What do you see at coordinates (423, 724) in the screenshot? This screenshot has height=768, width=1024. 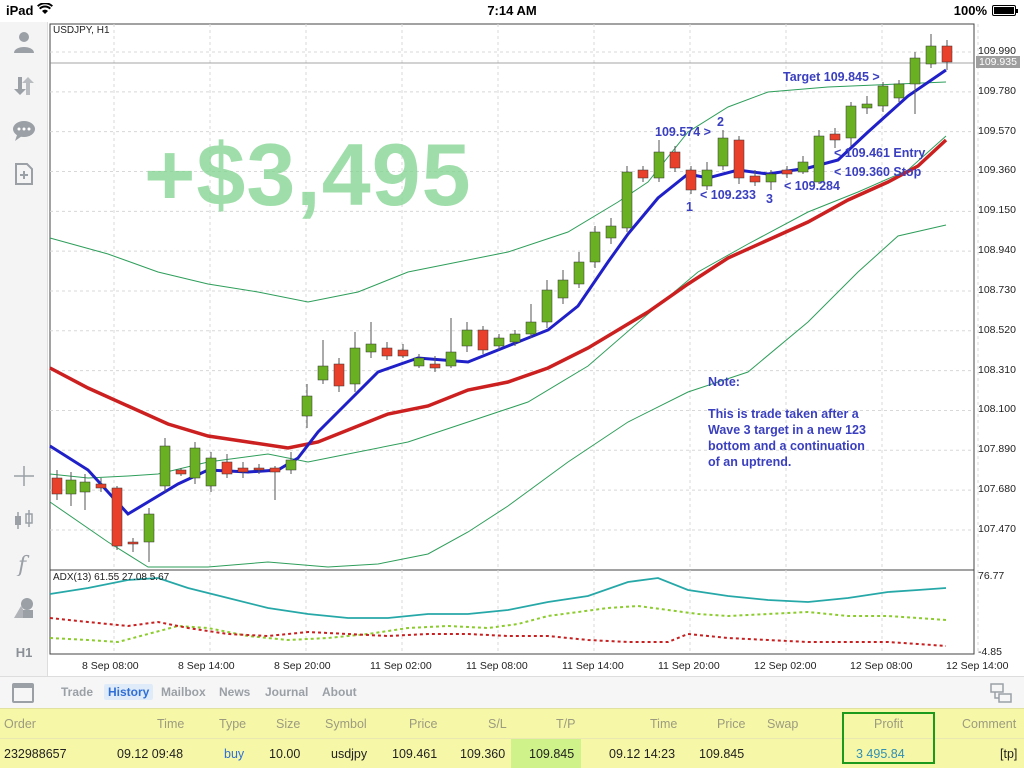 I see `col-price: Price` at bounding box center [423, 724].